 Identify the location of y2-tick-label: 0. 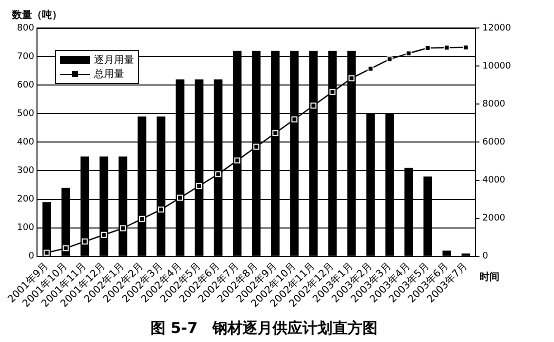
(485, 257).